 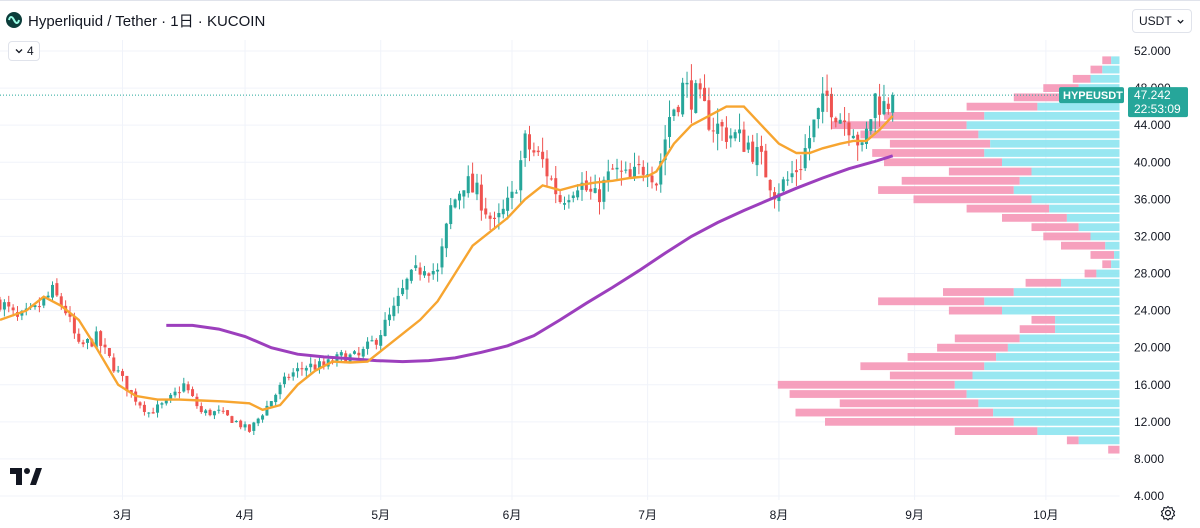 I want to click on x-tick-label: 10月, so click(x=1045, y=515).